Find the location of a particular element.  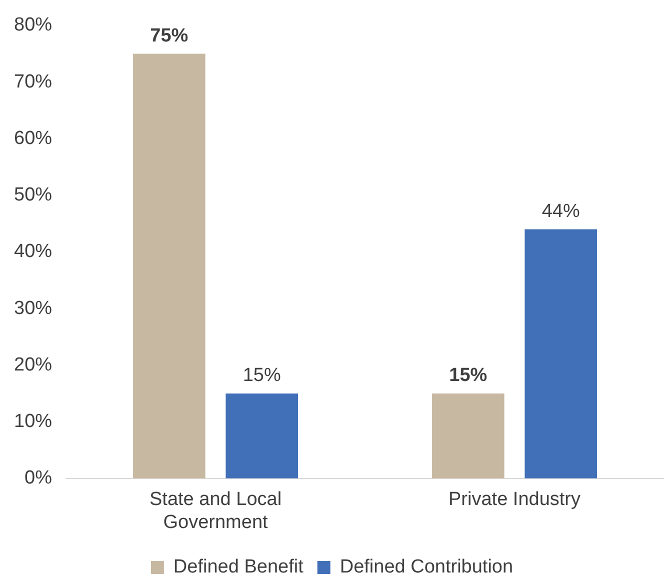

y-tick-label: 30% is located at coordinates (33, 308).